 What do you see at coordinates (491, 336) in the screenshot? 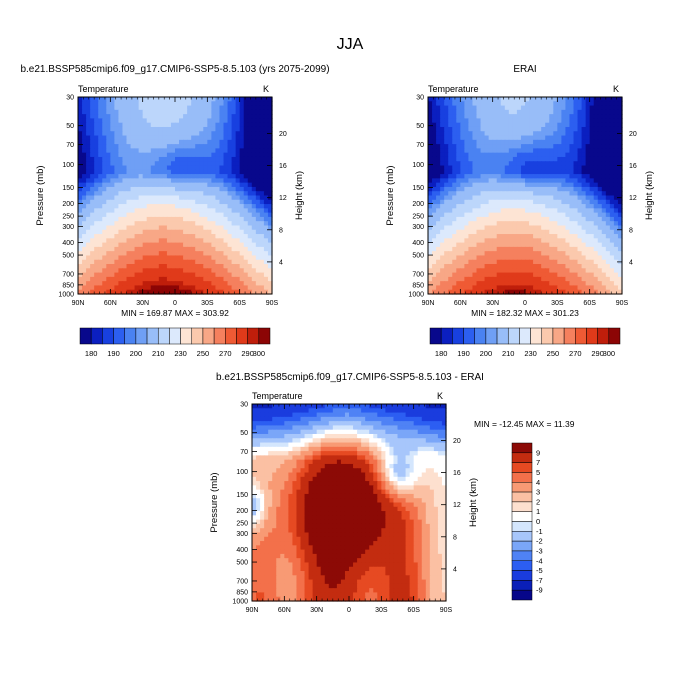
I see `colorbar-swatch` at bounding box center [491, 336].